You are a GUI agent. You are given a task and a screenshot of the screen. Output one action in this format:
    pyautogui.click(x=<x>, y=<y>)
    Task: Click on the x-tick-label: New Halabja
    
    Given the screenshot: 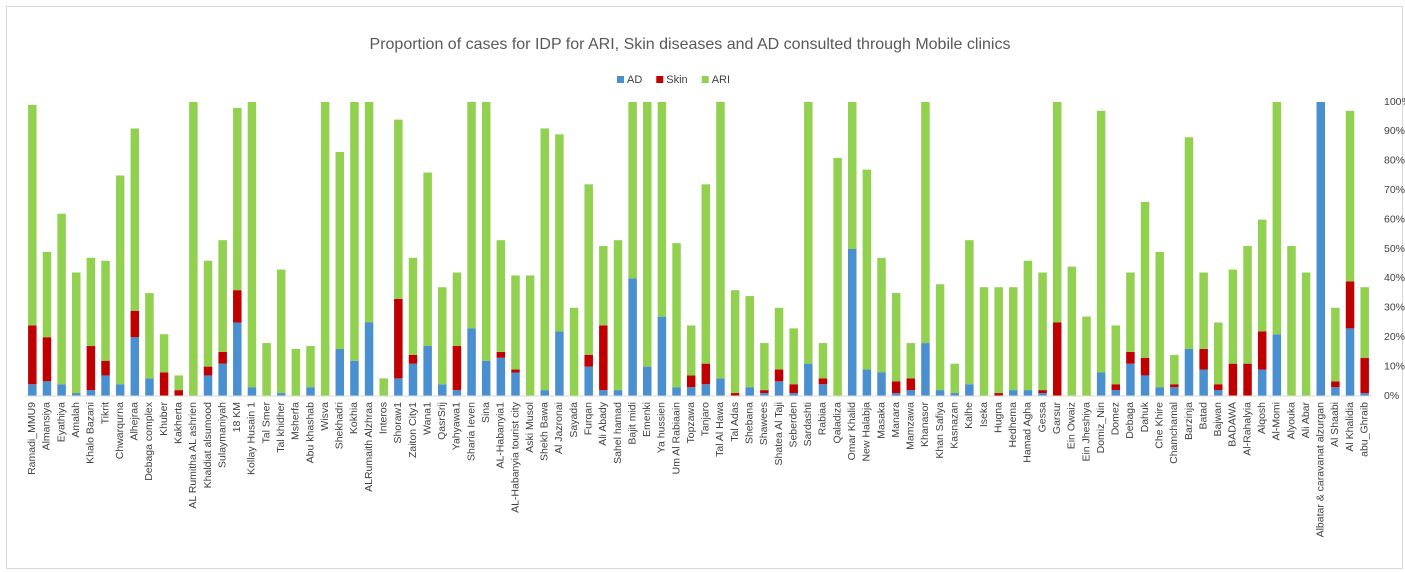 What is the action you would take?
    pyautogui.click(x=867, y=432)
    